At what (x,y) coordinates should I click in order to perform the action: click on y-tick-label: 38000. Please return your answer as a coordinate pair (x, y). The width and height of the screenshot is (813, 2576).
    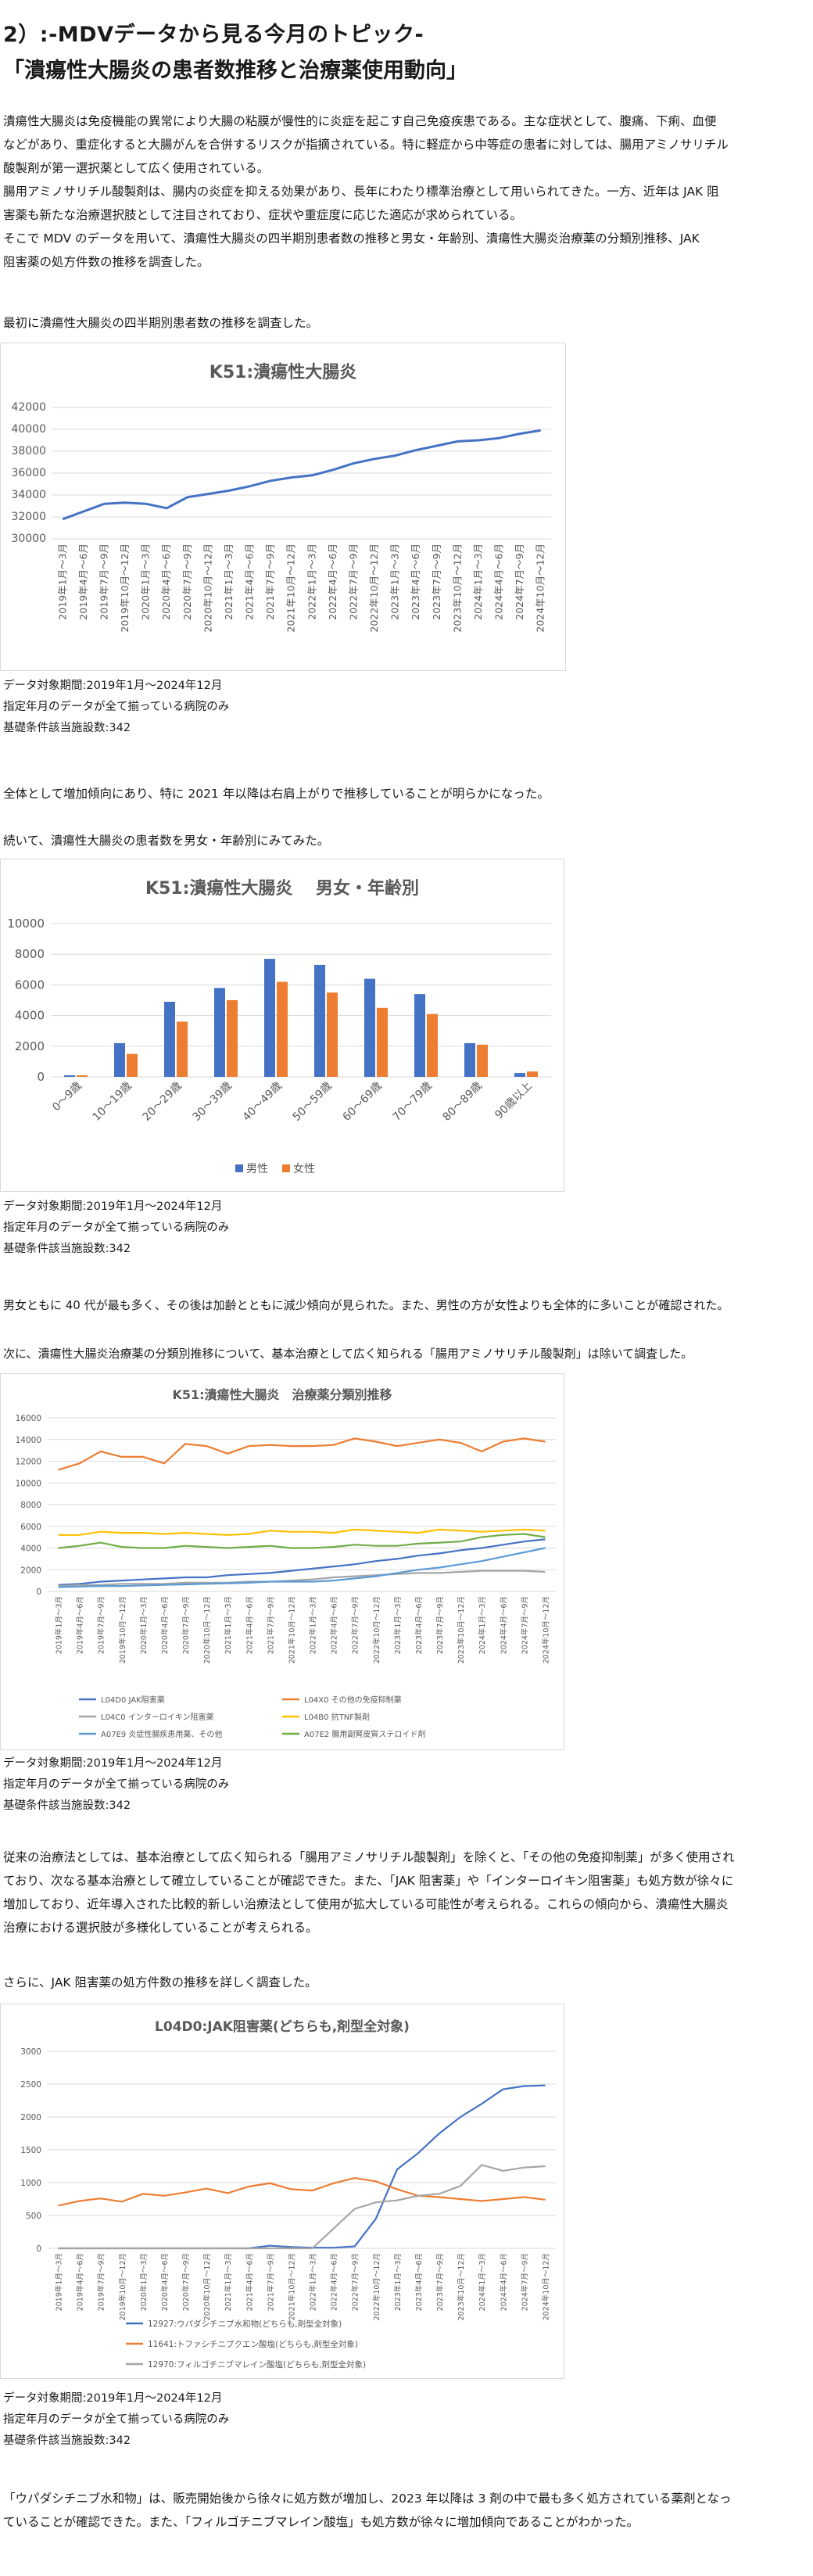
    Looking at the image, I should click on (28, 451).